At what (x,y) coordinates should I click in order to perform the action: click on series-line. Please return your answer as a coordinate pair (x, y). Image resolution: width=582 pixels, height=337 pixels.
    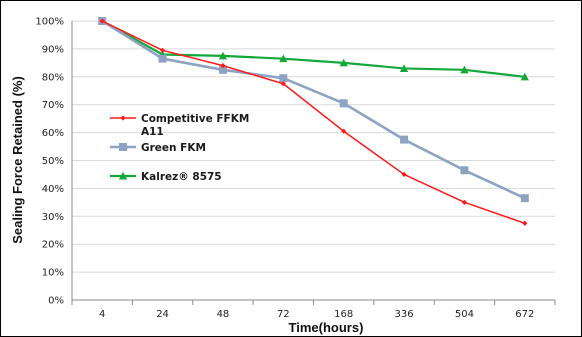
    Looking at the image, I should click on (313, 49).